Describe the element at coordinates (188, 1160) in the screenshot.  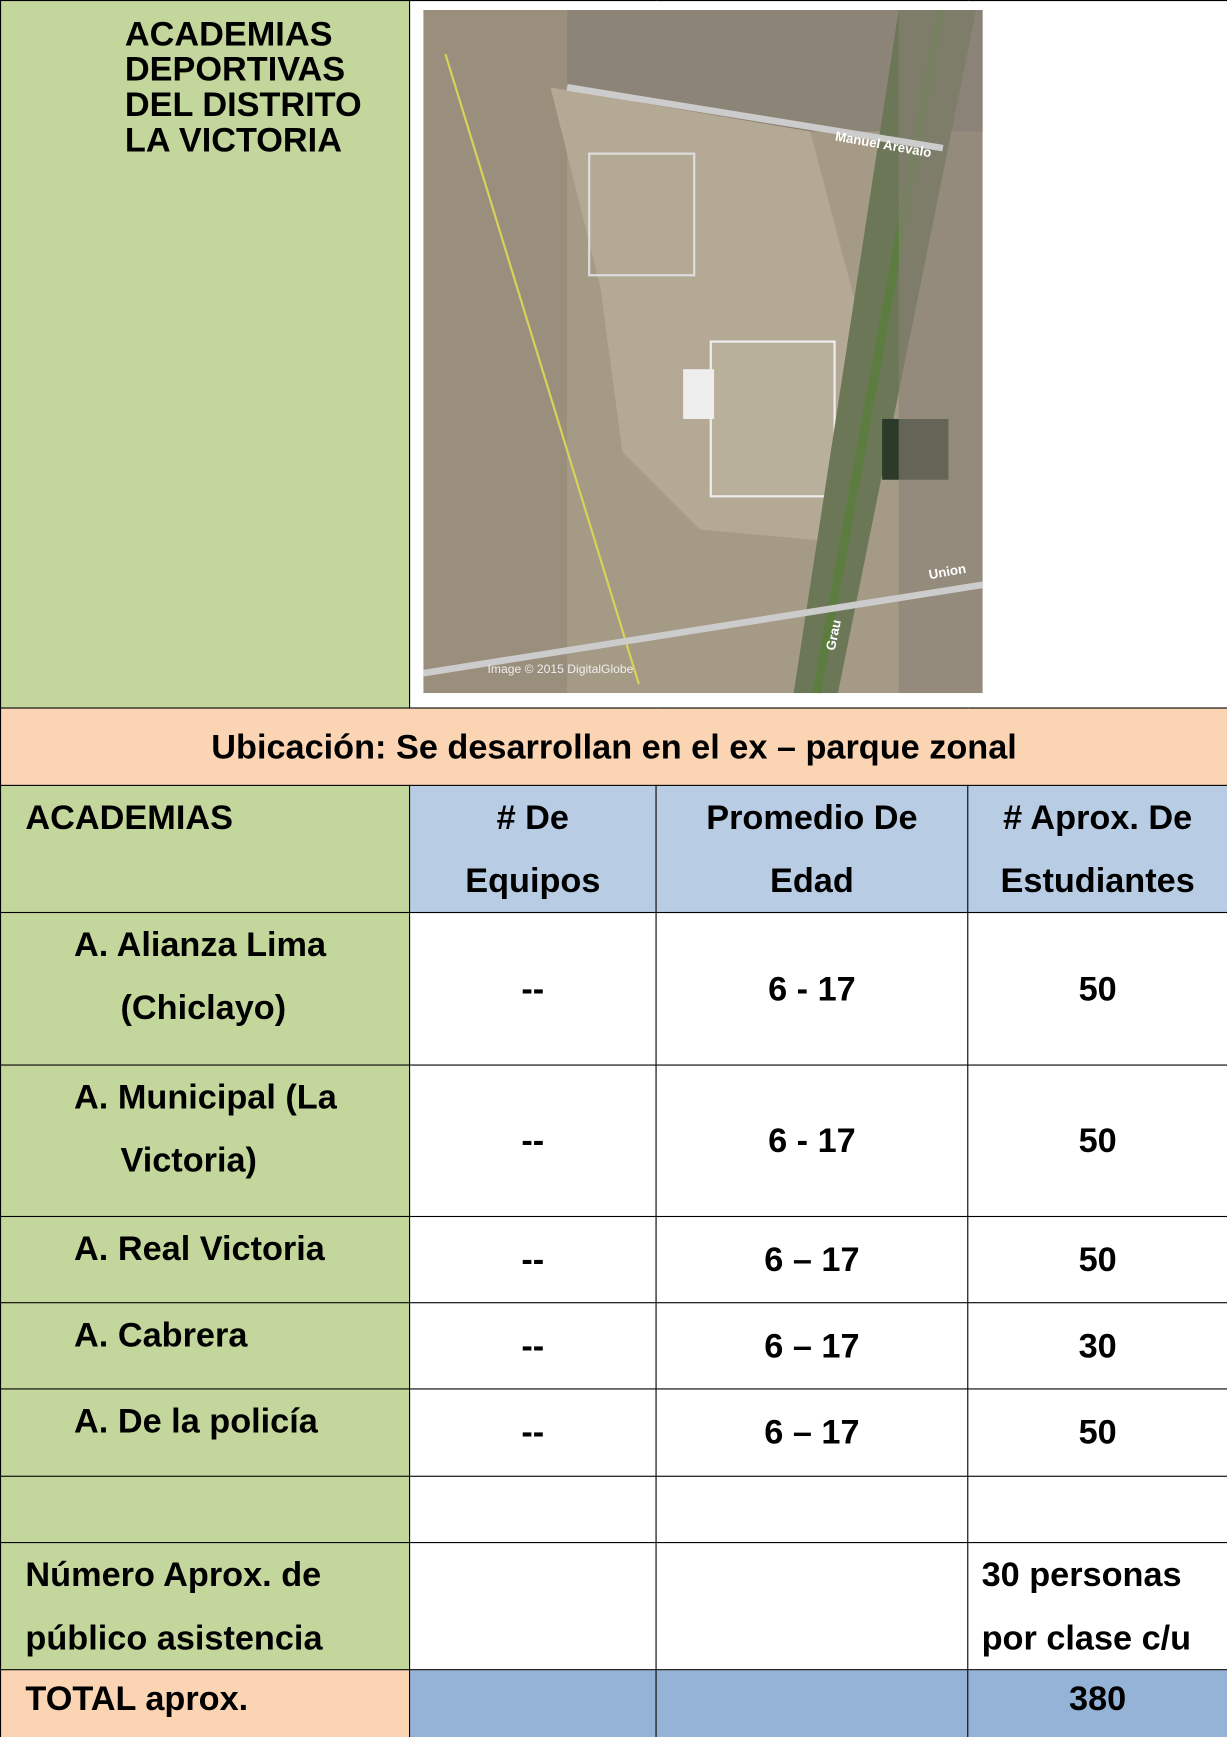
I see `text-line: Victoria)` at that location.